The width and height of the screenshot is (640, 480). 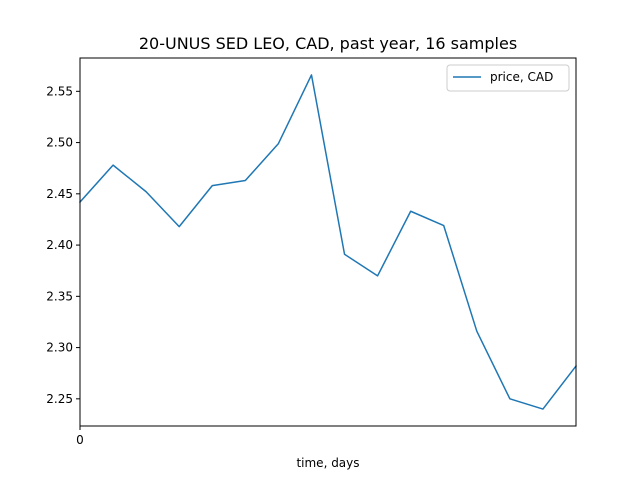 What do you see at coordinates (59, 296) in the screenshot?
I see `y-tick-label: 2.35` at bounding box center [59, 296].